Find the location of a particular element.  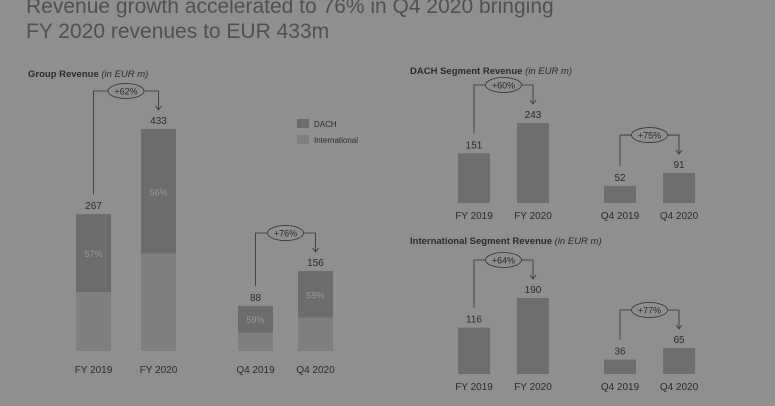

dach-chart-title-text: DACH Segment Revenue is located at coordinates (467, 71).